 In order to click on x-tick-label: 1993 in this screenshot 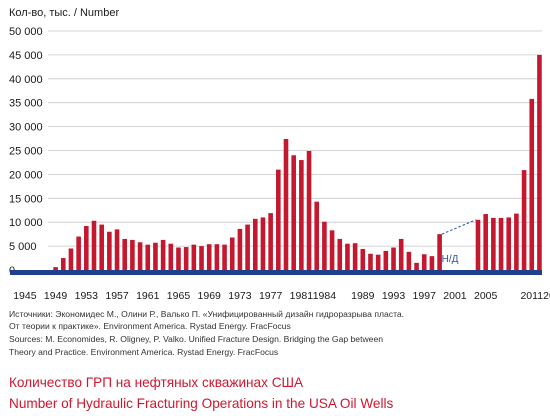, I will do `click(394, 296)`.